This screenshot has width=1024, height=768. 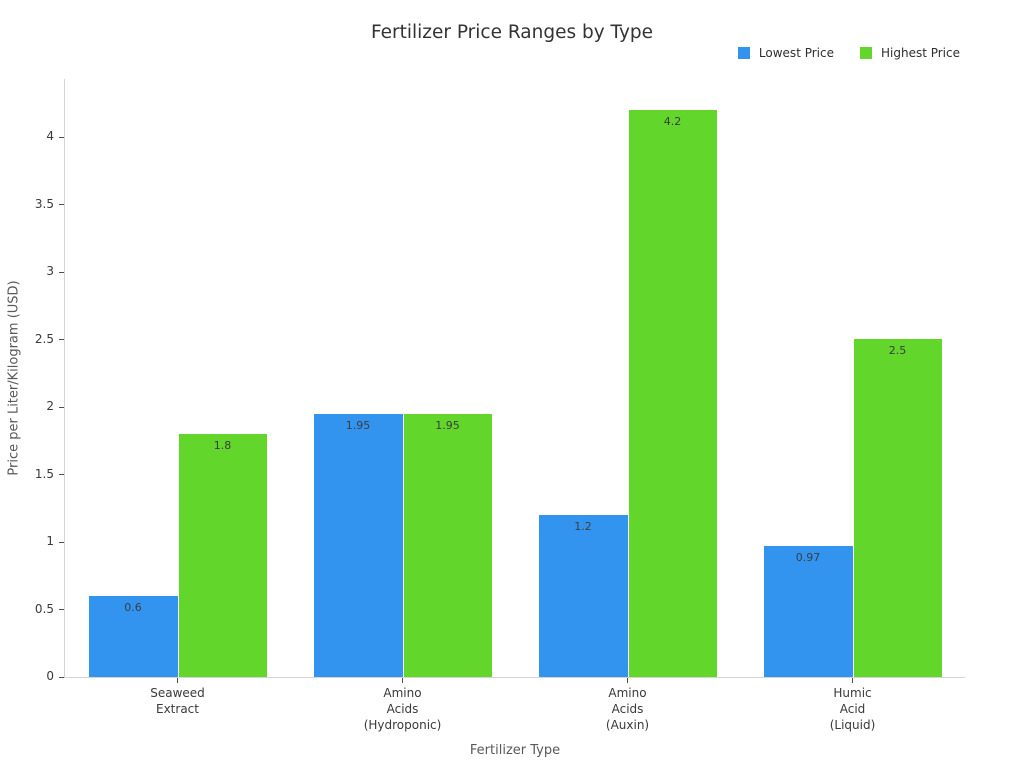 What do you see at coordinates (44, 473) in the screenshot?
I see `y-tick-label: 1.5` at bounding box center [44, 473].